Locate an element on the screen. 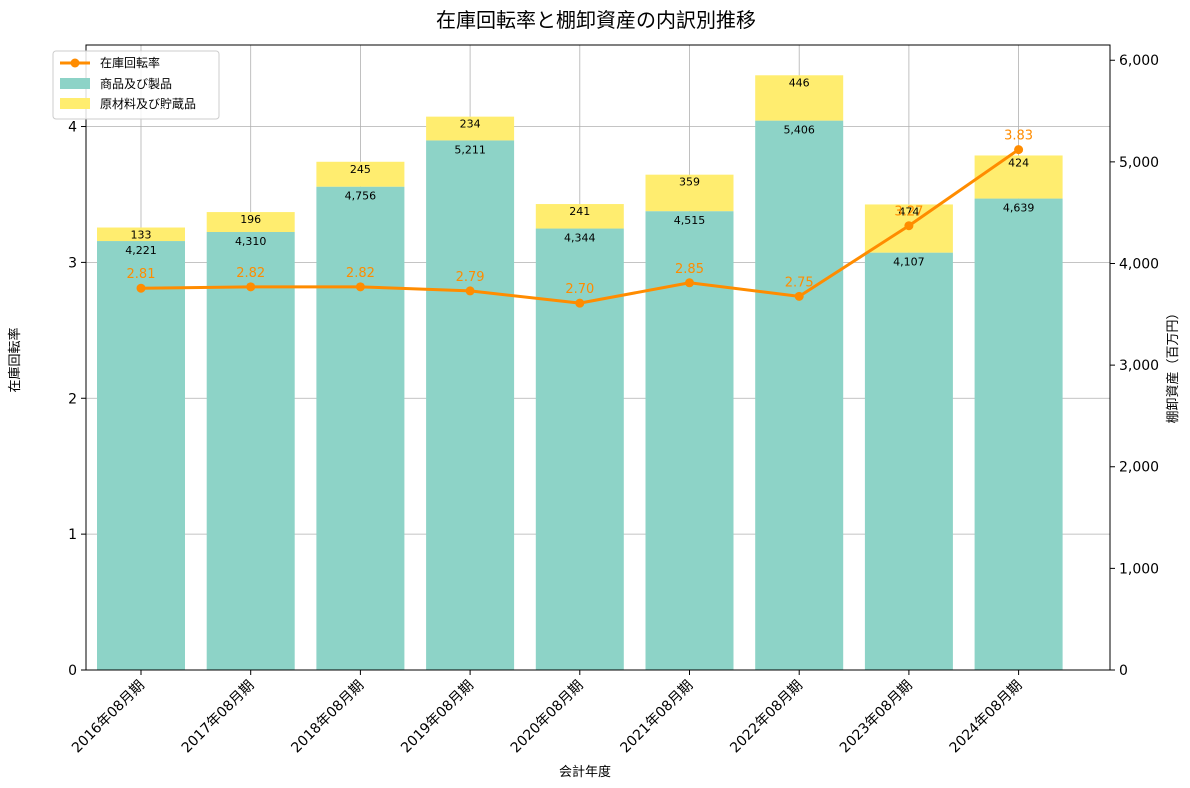 This screenshot has height=788, width=1190. y-left-tick-label: 4 is located at coordinates (72, 128).